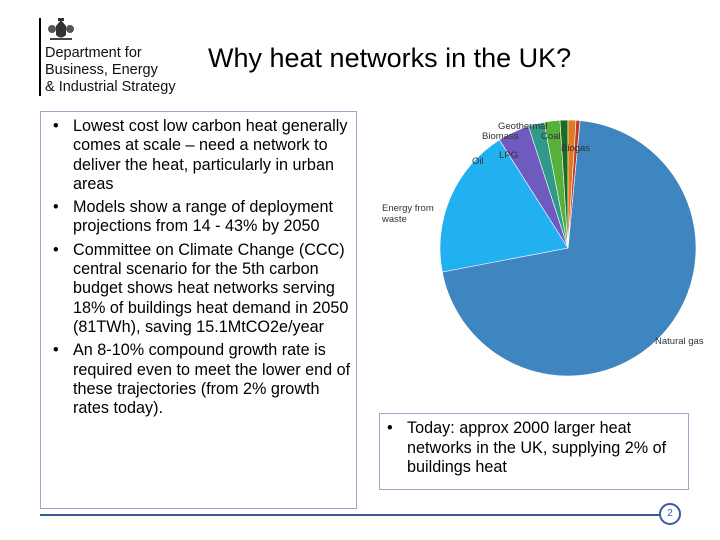  I want to click on slice-label-lpg: LPG, so click(508, 155).